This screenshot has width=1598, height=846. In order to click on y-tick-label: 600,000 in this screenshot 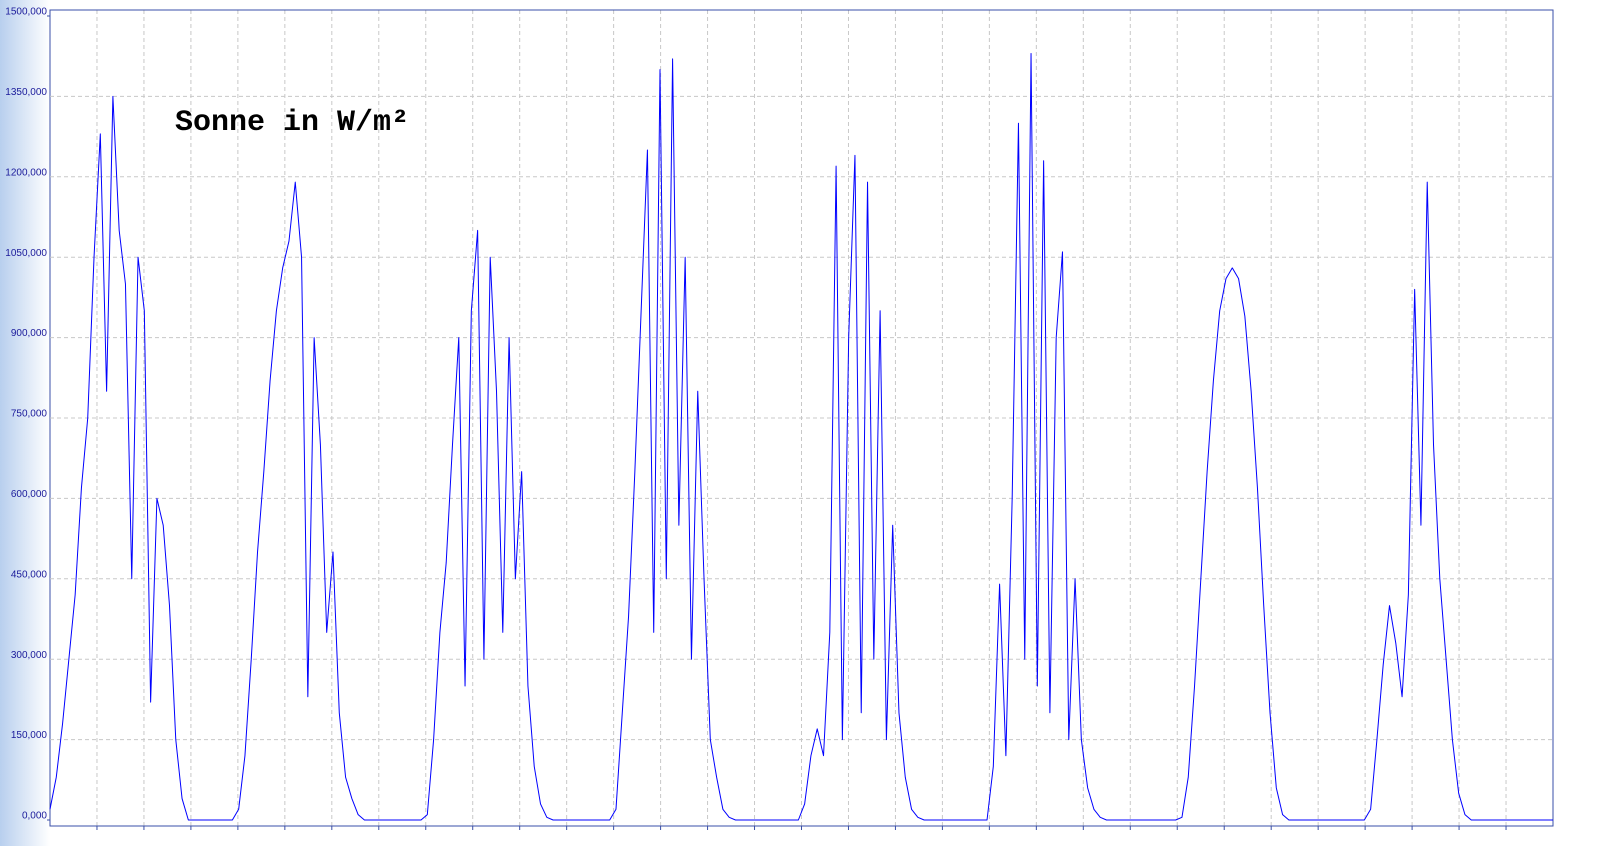, I will do `click(29, 494)`.